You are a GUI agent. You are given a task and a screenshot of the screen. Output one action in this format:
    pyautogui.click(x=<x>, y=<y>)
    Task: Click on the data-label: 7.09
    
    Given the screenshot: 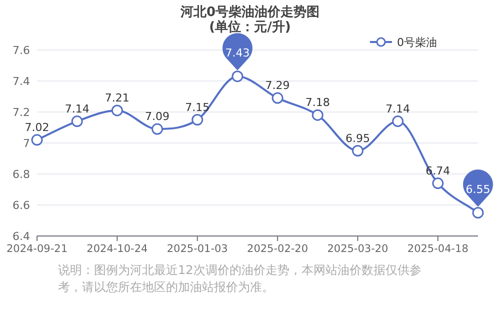 What is the action you would take?
    pyautogui.click(x=157, y=117)
    